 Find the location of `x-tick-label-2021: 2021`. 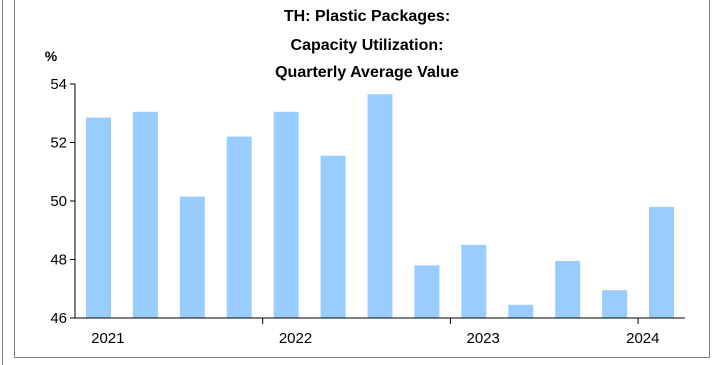

x-tick-label-2021: 2021 is located at coordinates (107, 338).